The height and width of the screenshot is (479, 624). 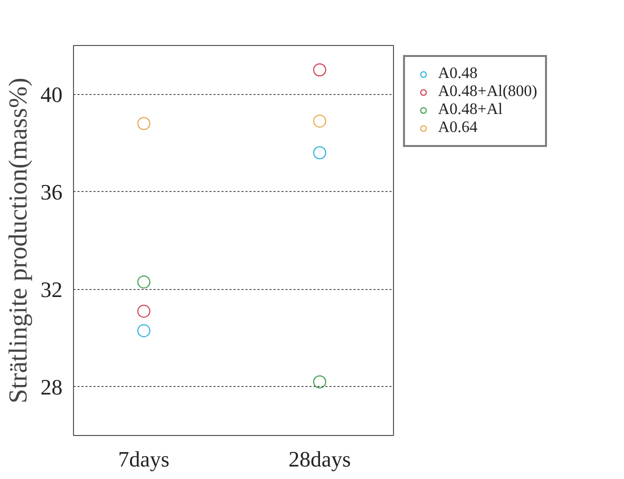 What do you see at coordinates (18, 241) in the screenshot?
I see `y-axis-title: Strätlingite production(mass%)` at bounding box center [18, 241].